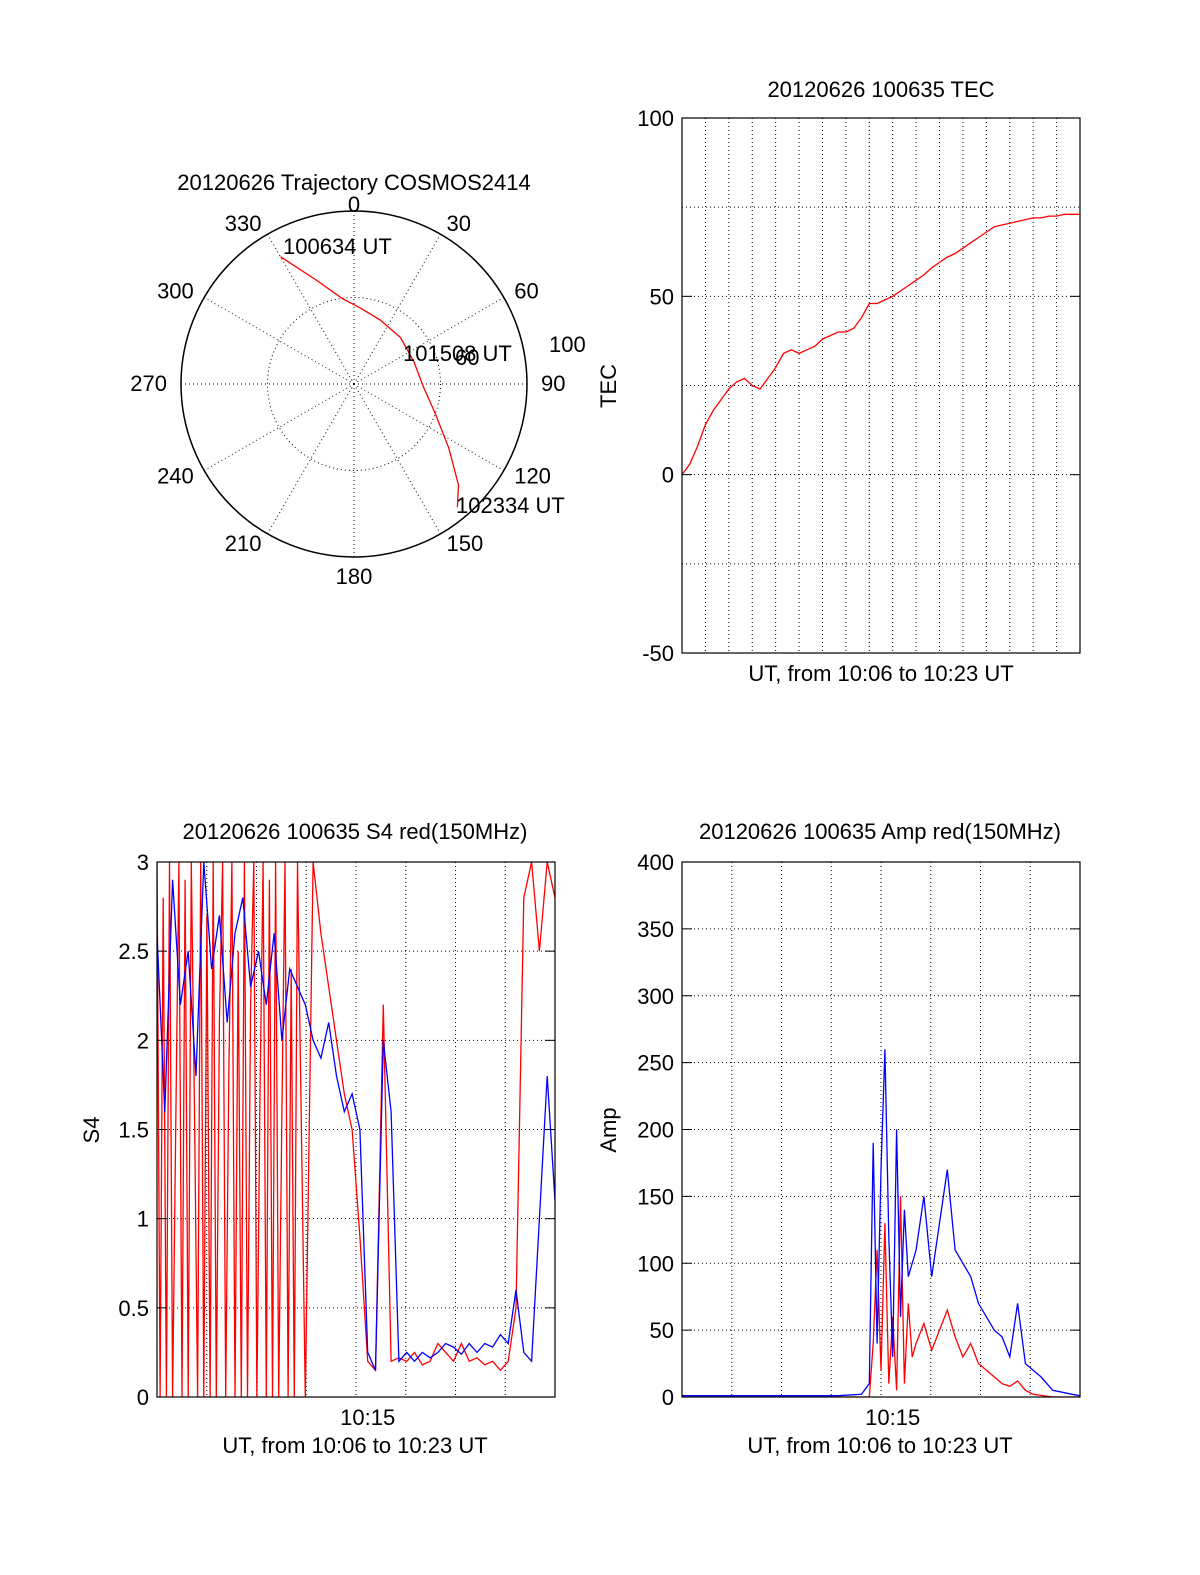 The width and height of the screenshot is (1200, 1575). I want to click on s4-y-tick-label: 3, so click(143, 862).